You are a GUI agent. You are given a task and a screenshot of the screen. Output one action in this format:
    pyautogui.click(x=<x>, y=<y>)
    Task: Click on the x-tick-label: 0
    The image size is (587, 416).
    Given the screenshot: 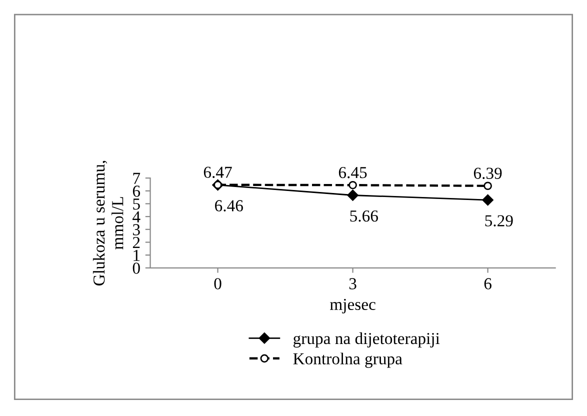 What is the action you would take?
    pyautogui.click(x=218, y=284)
    